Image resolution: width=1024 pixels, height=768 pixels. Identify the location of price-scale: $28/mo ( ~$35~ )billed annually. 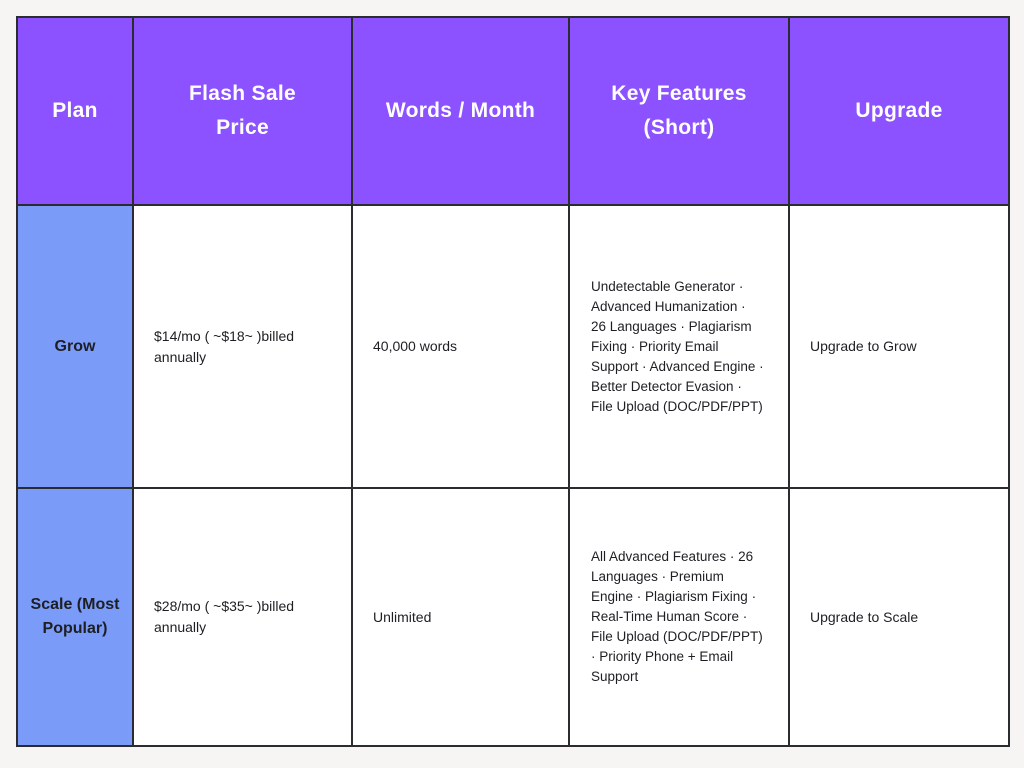
(242, 617).